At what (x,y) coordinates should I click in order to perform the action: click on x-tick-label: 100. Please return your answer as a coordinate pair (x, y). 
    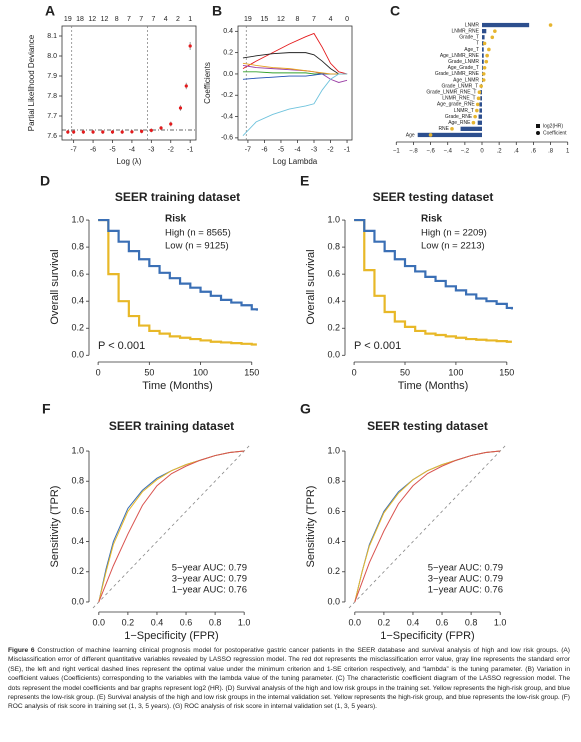
    Looking at the image, I should click on (200, 373).